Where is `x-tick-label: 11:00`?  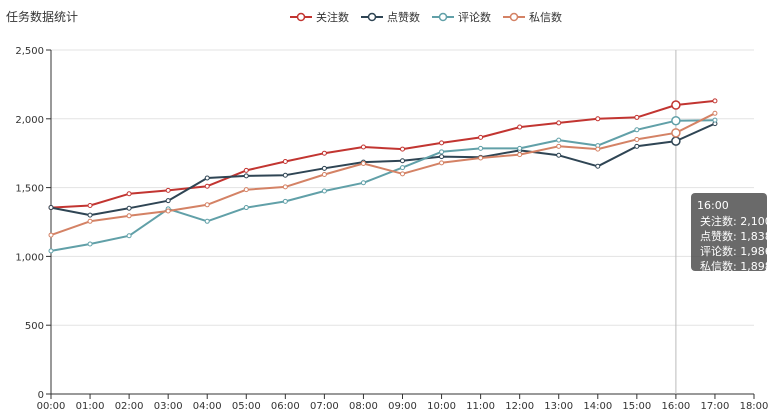
x-tick-label: 11:00 is located at coordinates (480, 406).